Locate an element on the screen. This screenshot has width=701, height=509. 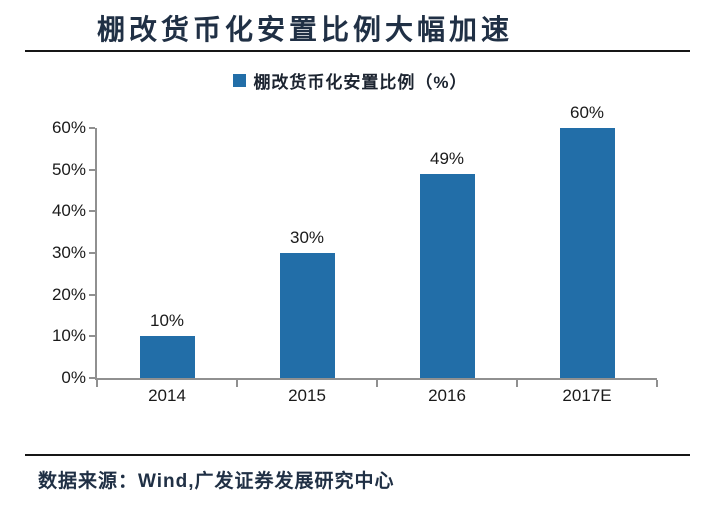
x-axis-category-label: 2014 is located at coordinates (167, 395).